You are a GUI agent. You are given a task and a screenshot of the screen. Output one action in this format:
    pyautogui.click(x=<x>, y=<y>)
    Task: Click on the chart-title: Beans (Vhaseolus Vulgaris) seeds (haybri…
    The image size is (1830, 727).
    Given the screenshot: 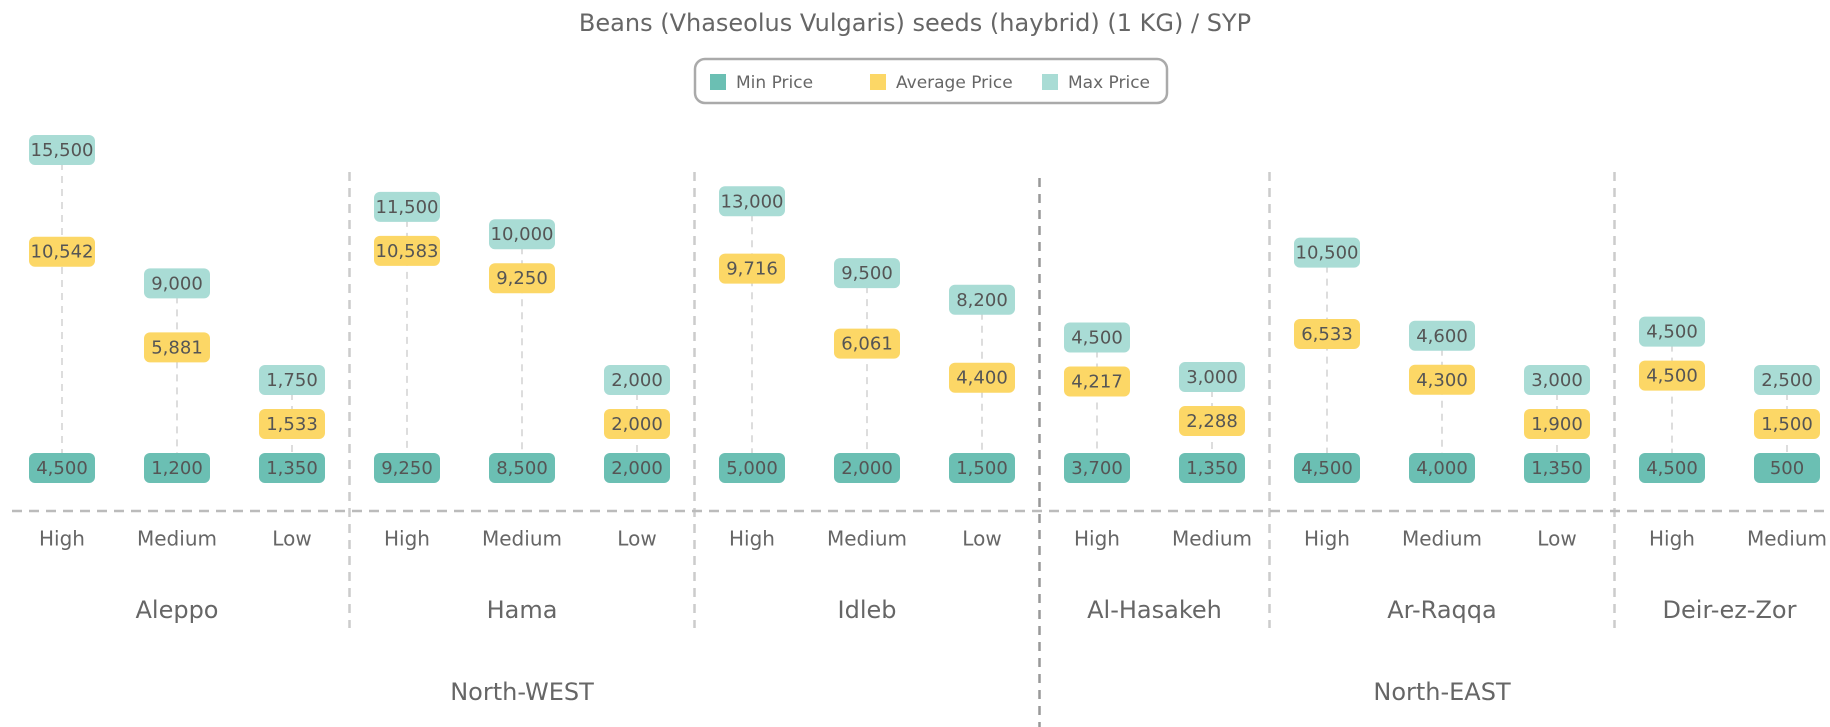 What is the action you would take?
    pyautogui.click(x=915, y=23)
    